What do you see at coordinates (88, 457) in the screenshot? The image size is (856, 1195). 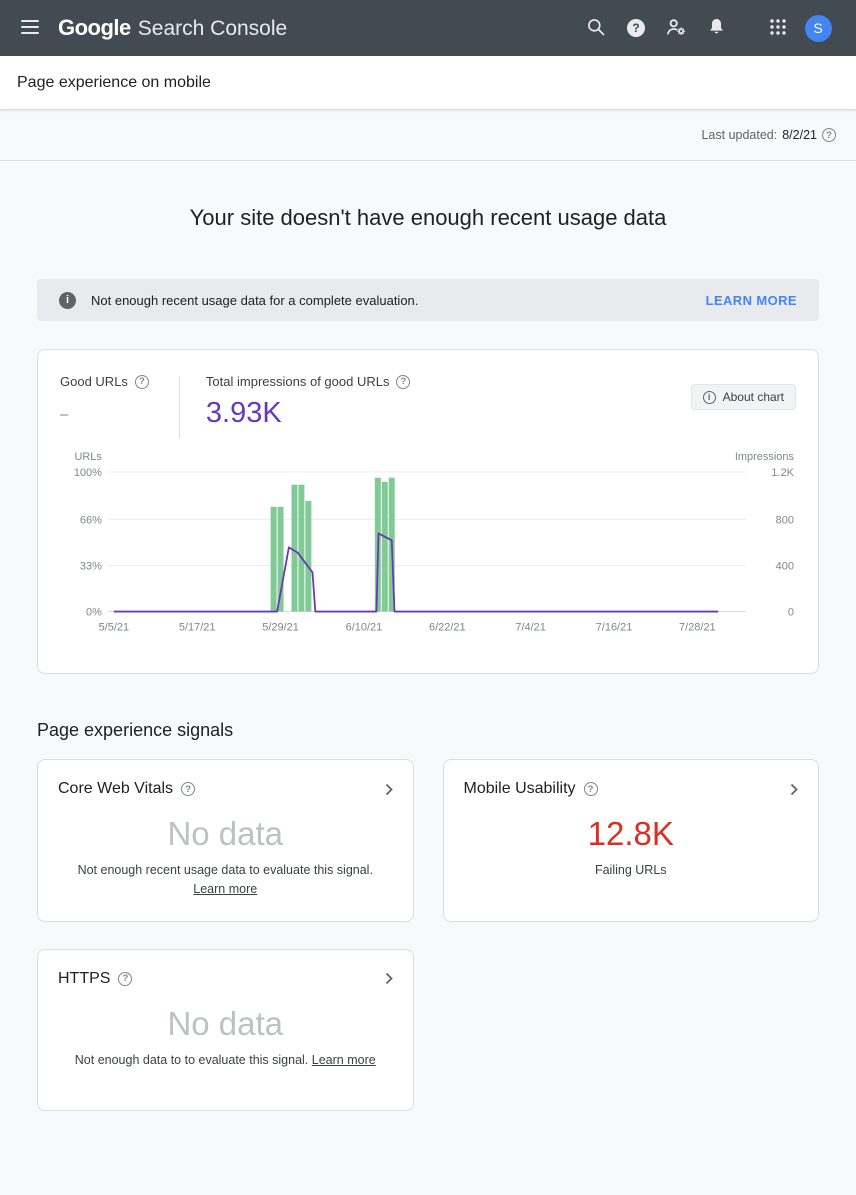 I see `svg-text: URLs` at bounding box center [88, 457].